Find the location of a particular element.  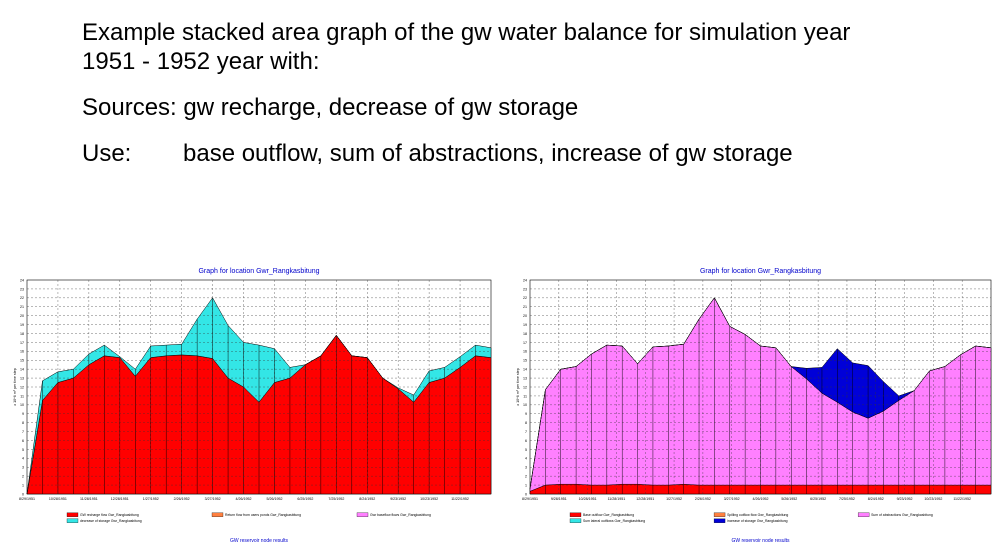

chart-1-ytick-label: 11 is located at coordinates (525, 396).